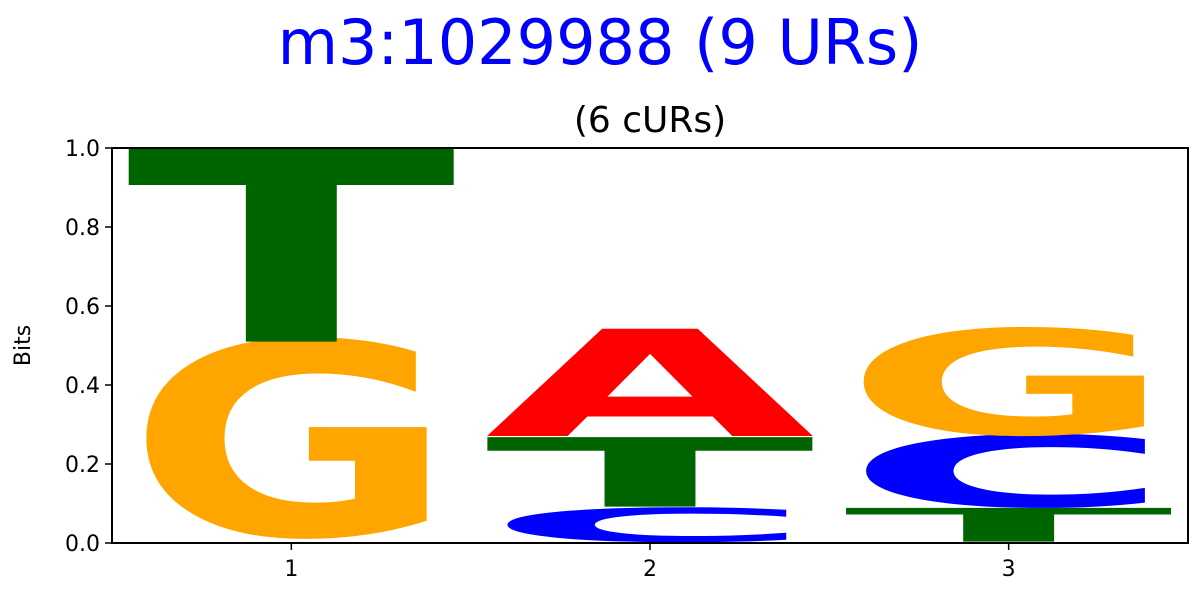 Image resolution: width=1200 pixels, height=600 pixels. Describe the element at coordinates (82, 544) in the screenshot. I see `y-tick-label: 0.0` at that location.